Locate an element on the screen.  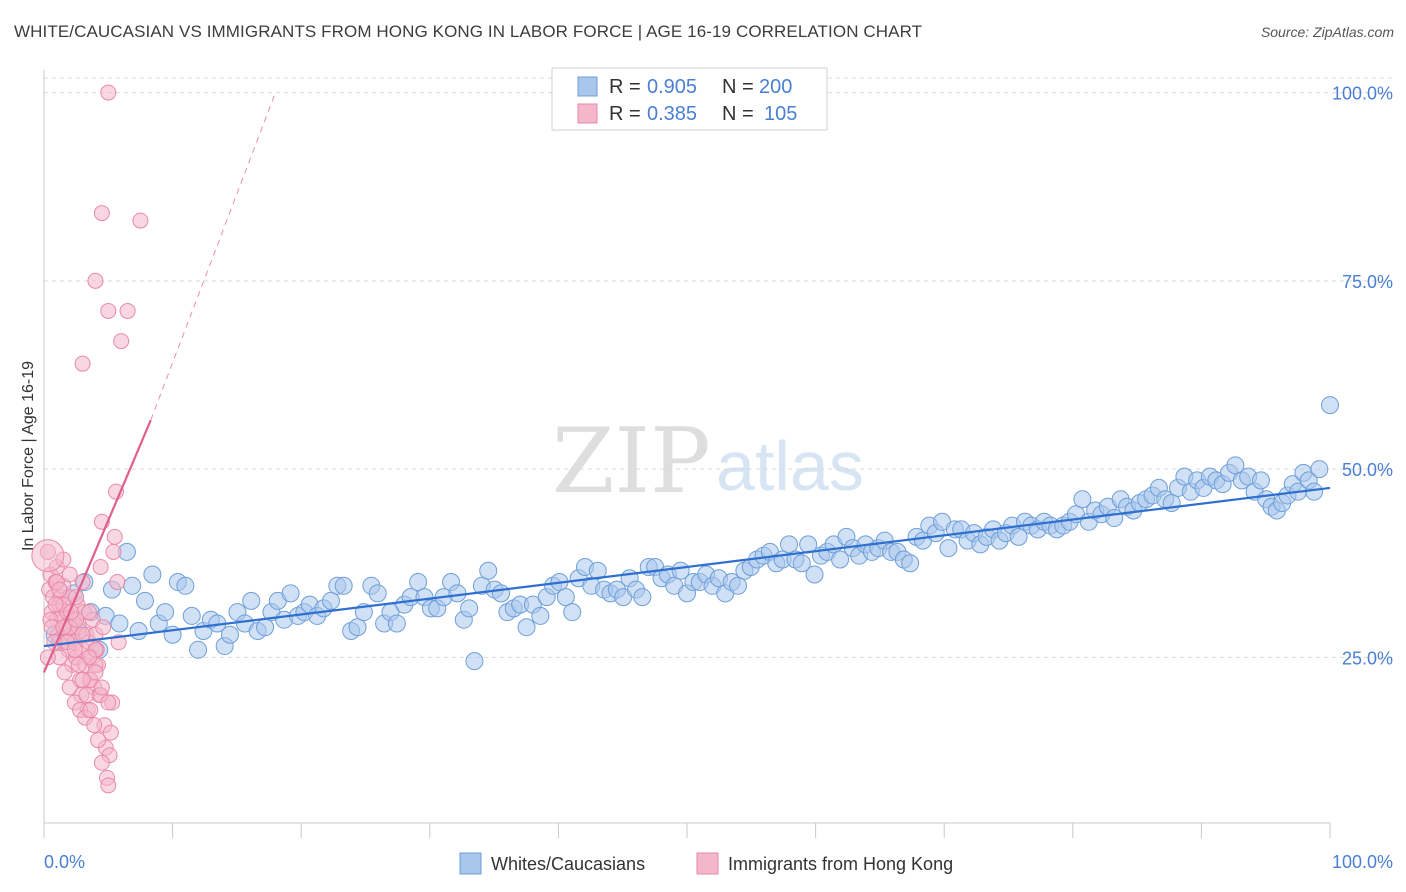
legend-top-n-value-2: 105 is located at coordinates (780, 114).